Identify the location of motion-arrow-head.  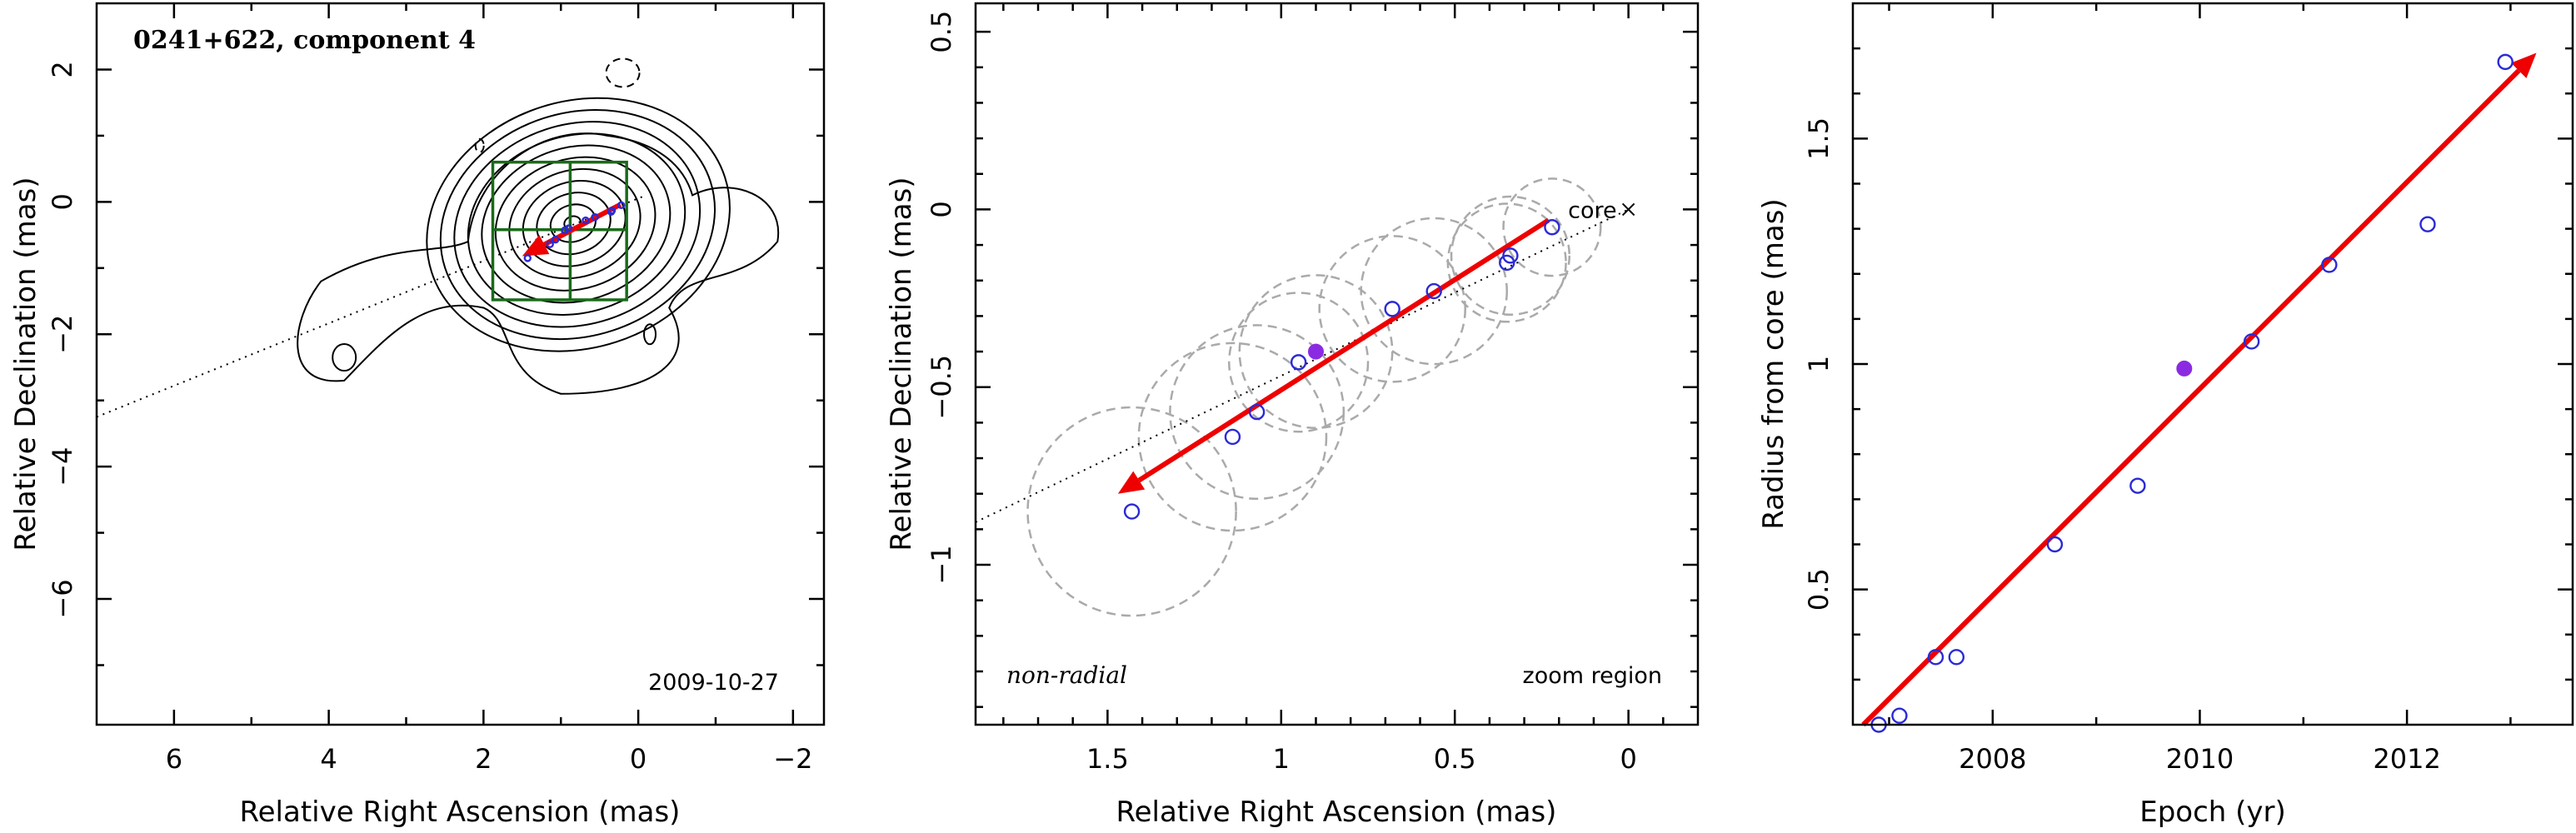
(536, 246).